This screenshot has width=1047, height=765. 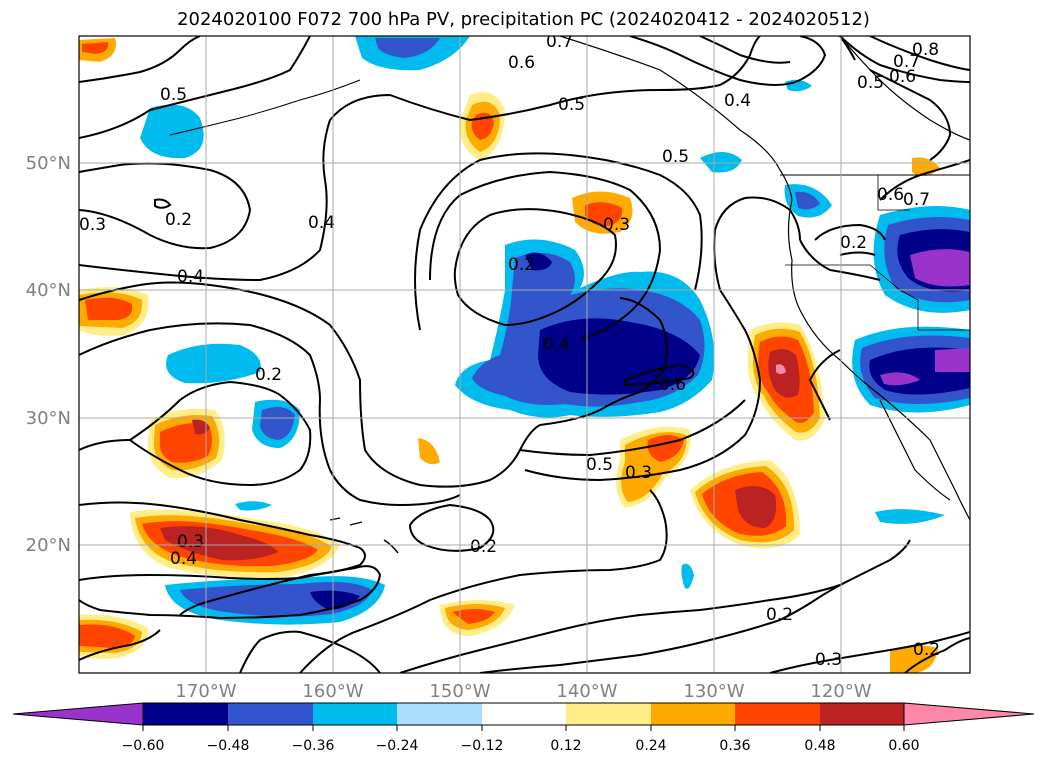 I want to click on colorbar-extend-max, so click(x=969, y=714).